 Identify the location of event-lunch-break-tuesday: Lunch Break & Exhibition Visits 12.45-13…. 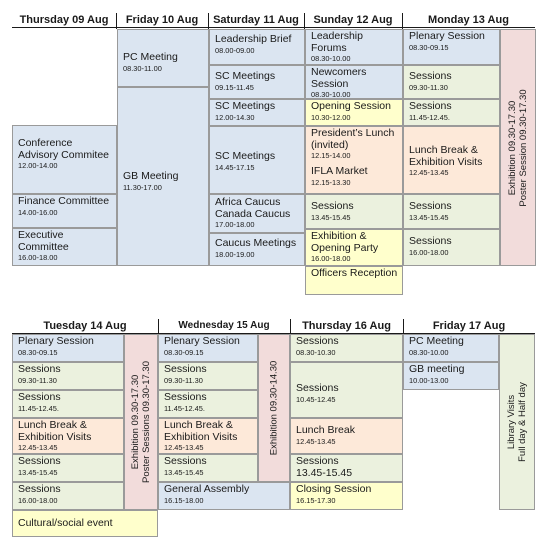
(68, 436).